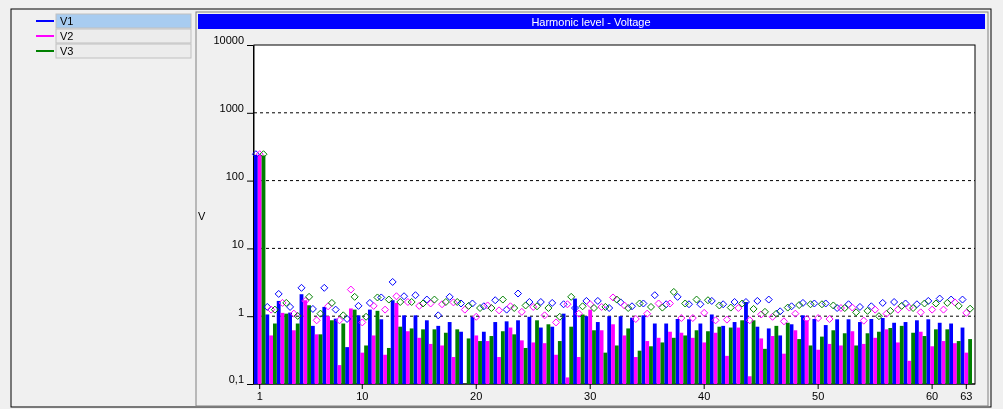  Describe the element at coordinates (966, 395) in the screenshot. I see `x-tick-label: 63` at that location.